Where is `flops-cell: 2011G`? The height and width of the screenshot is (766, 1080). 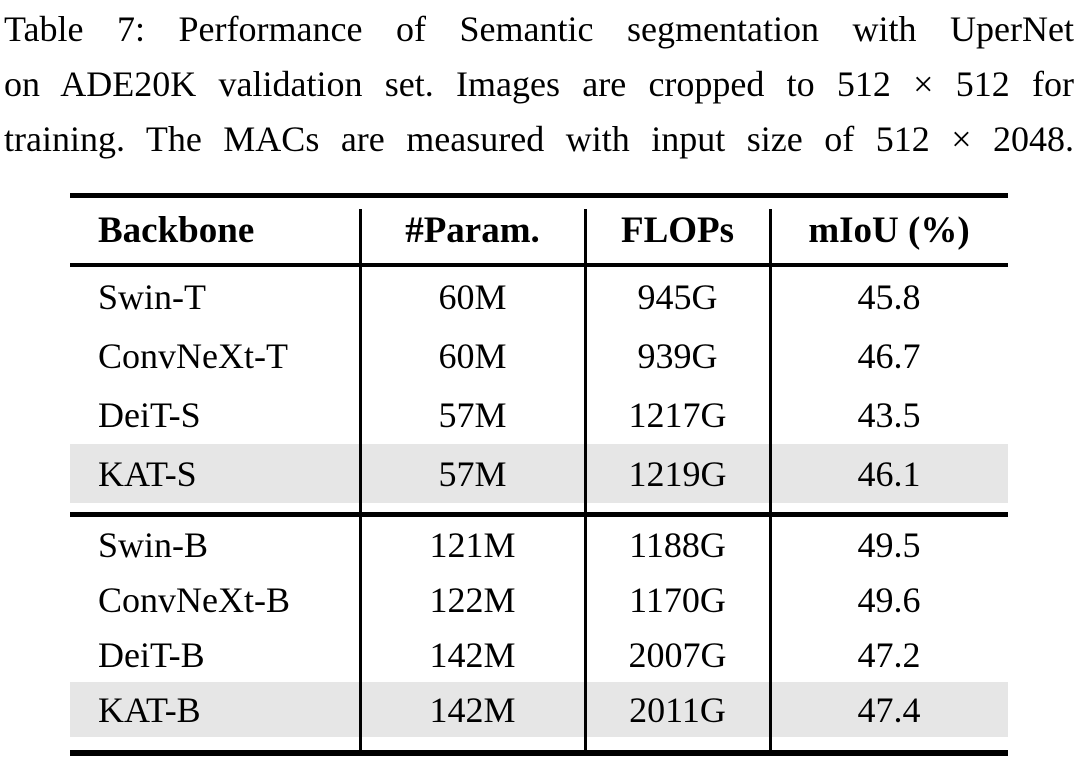
flops-cell: 2011G is located at coordinates (677, 709).